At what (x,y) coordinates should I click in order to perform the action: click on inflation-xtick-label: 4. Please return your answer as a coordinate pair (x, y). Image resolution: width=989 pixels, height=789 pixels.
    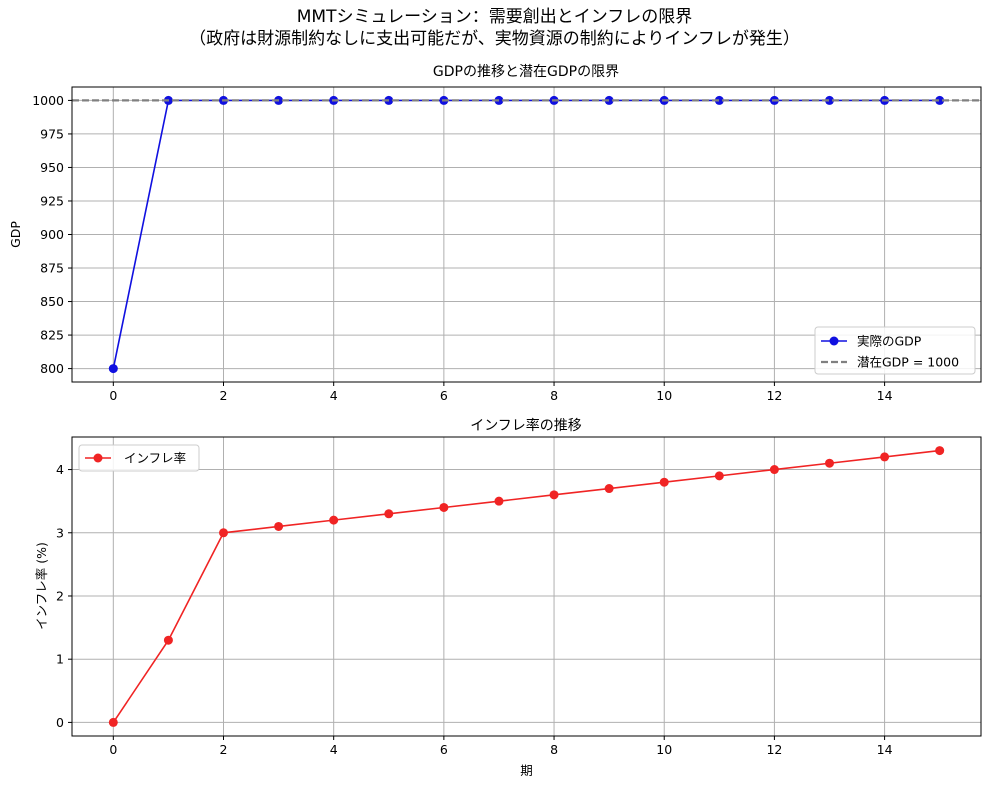
    Looking at the image, I should click on (334, 749).